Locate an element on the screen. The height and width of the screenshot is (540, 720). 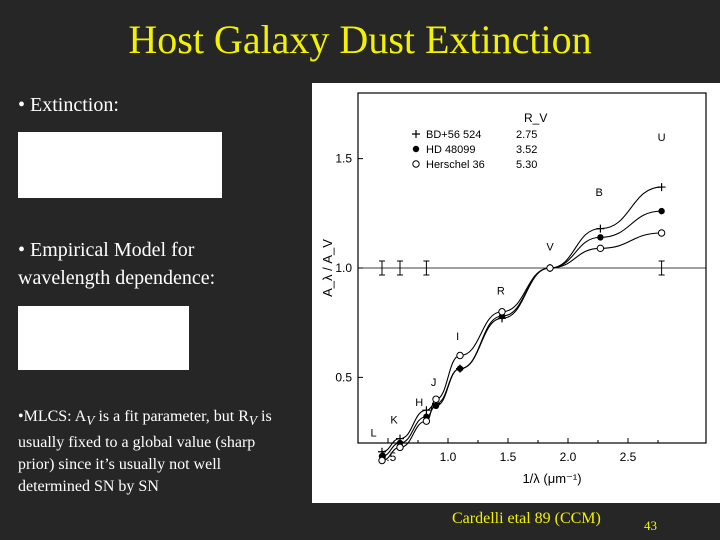
figure-caption: Cardelli etal 89 (CCM) is located at coordinates (526, 518).